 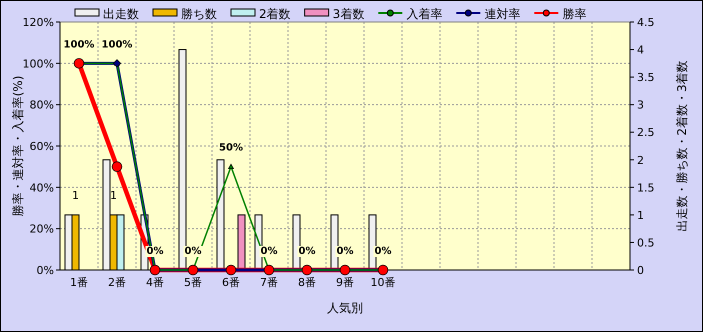 I want to click on x-tick-label: 1番, so click(x=79, y=282).